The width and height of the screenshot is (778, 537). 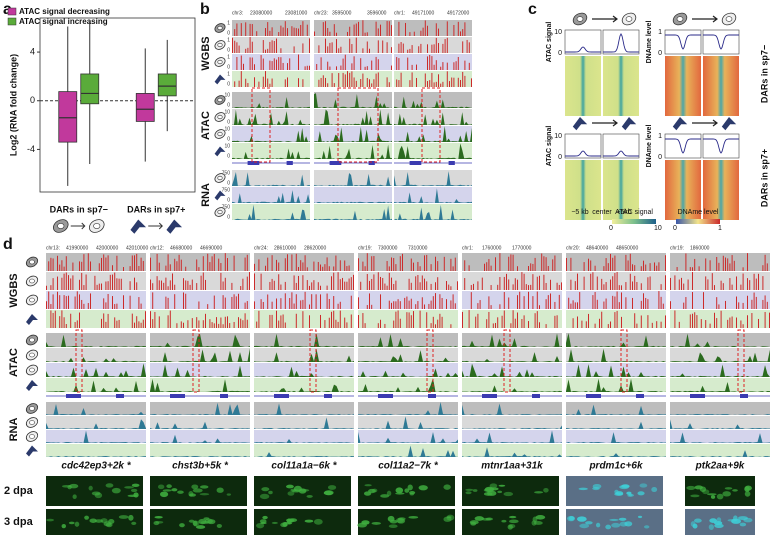 I want to click on micrograph, so click(x=614, y=522).